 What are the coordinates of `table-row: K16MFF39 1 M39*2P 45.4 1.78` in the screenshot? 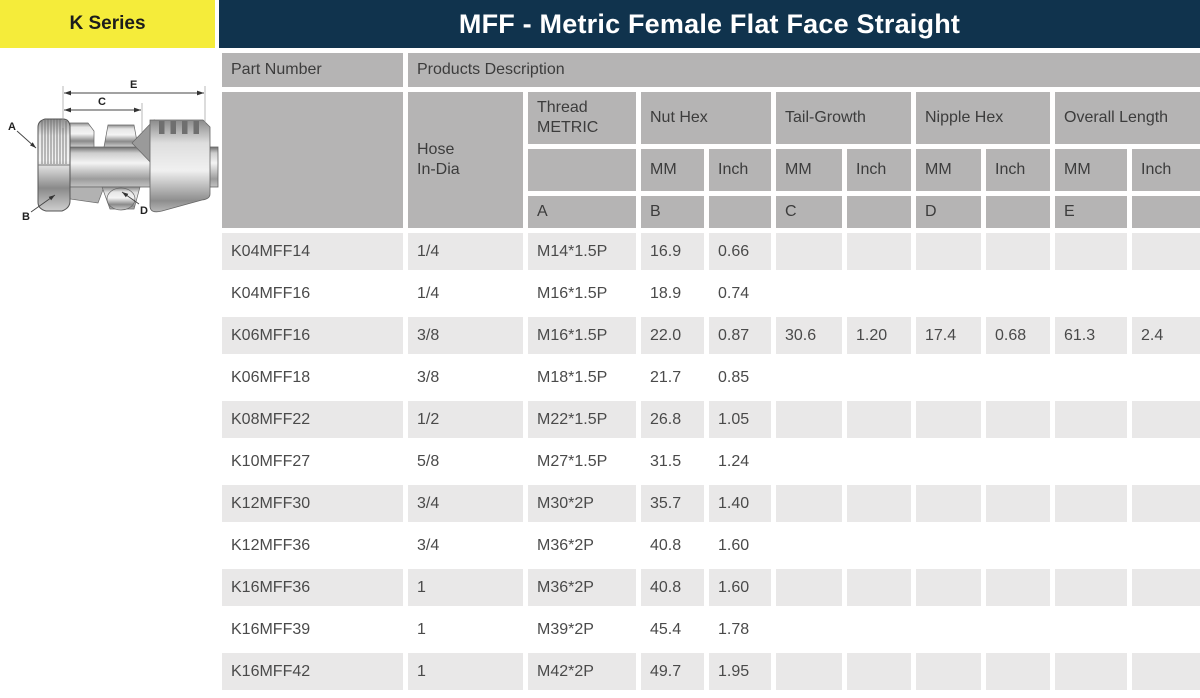 It's located at (711, 629).